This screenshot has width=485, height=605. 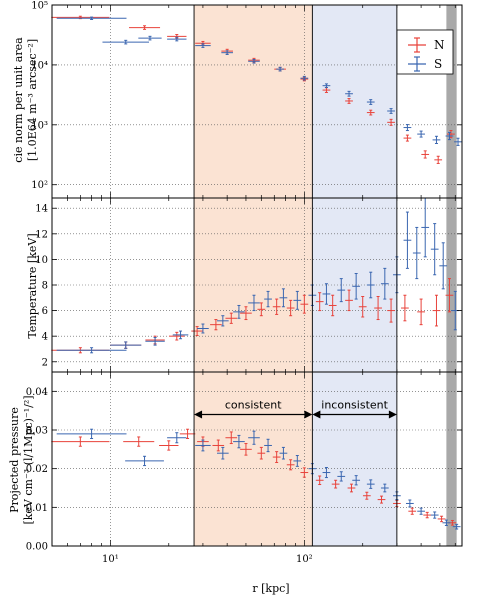 I want to click on legend-label-s: S, so click(x=438, y=64).